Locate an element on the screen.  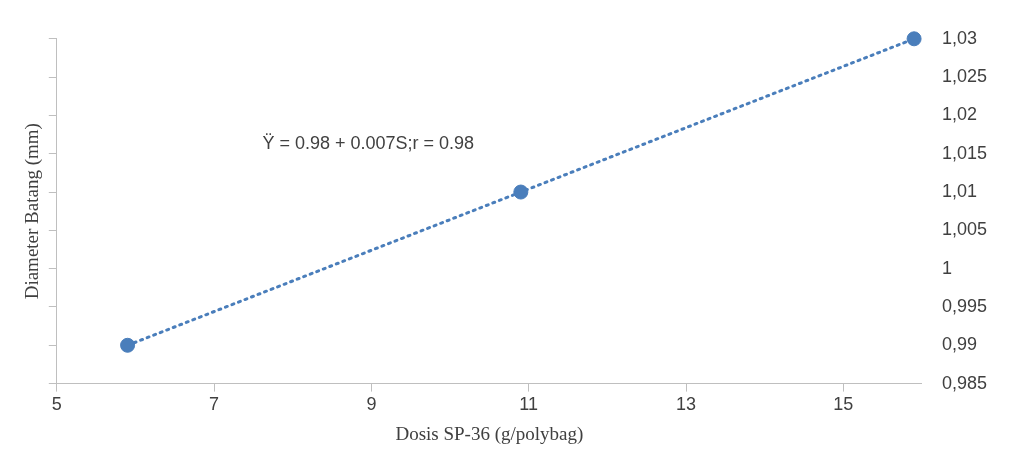
y-tick-label: 1 is located at coordinates (946, 267).